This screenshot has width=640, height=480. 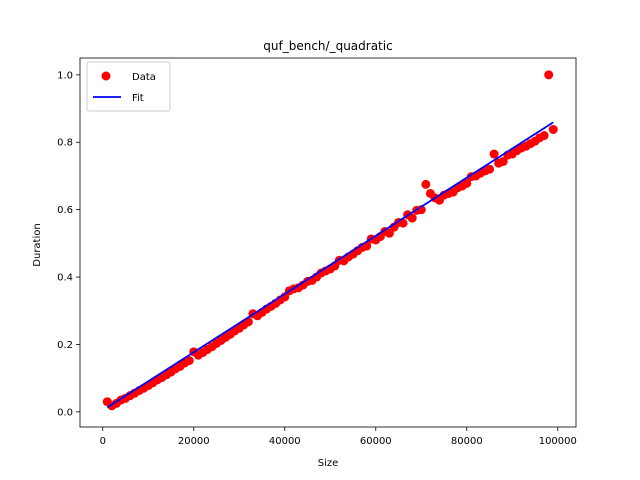 What do you see at coordinates (327, 46) in the screenshot?
I see `chart-title: quf_bench/_quadratic` at bounding box center [327, 46].